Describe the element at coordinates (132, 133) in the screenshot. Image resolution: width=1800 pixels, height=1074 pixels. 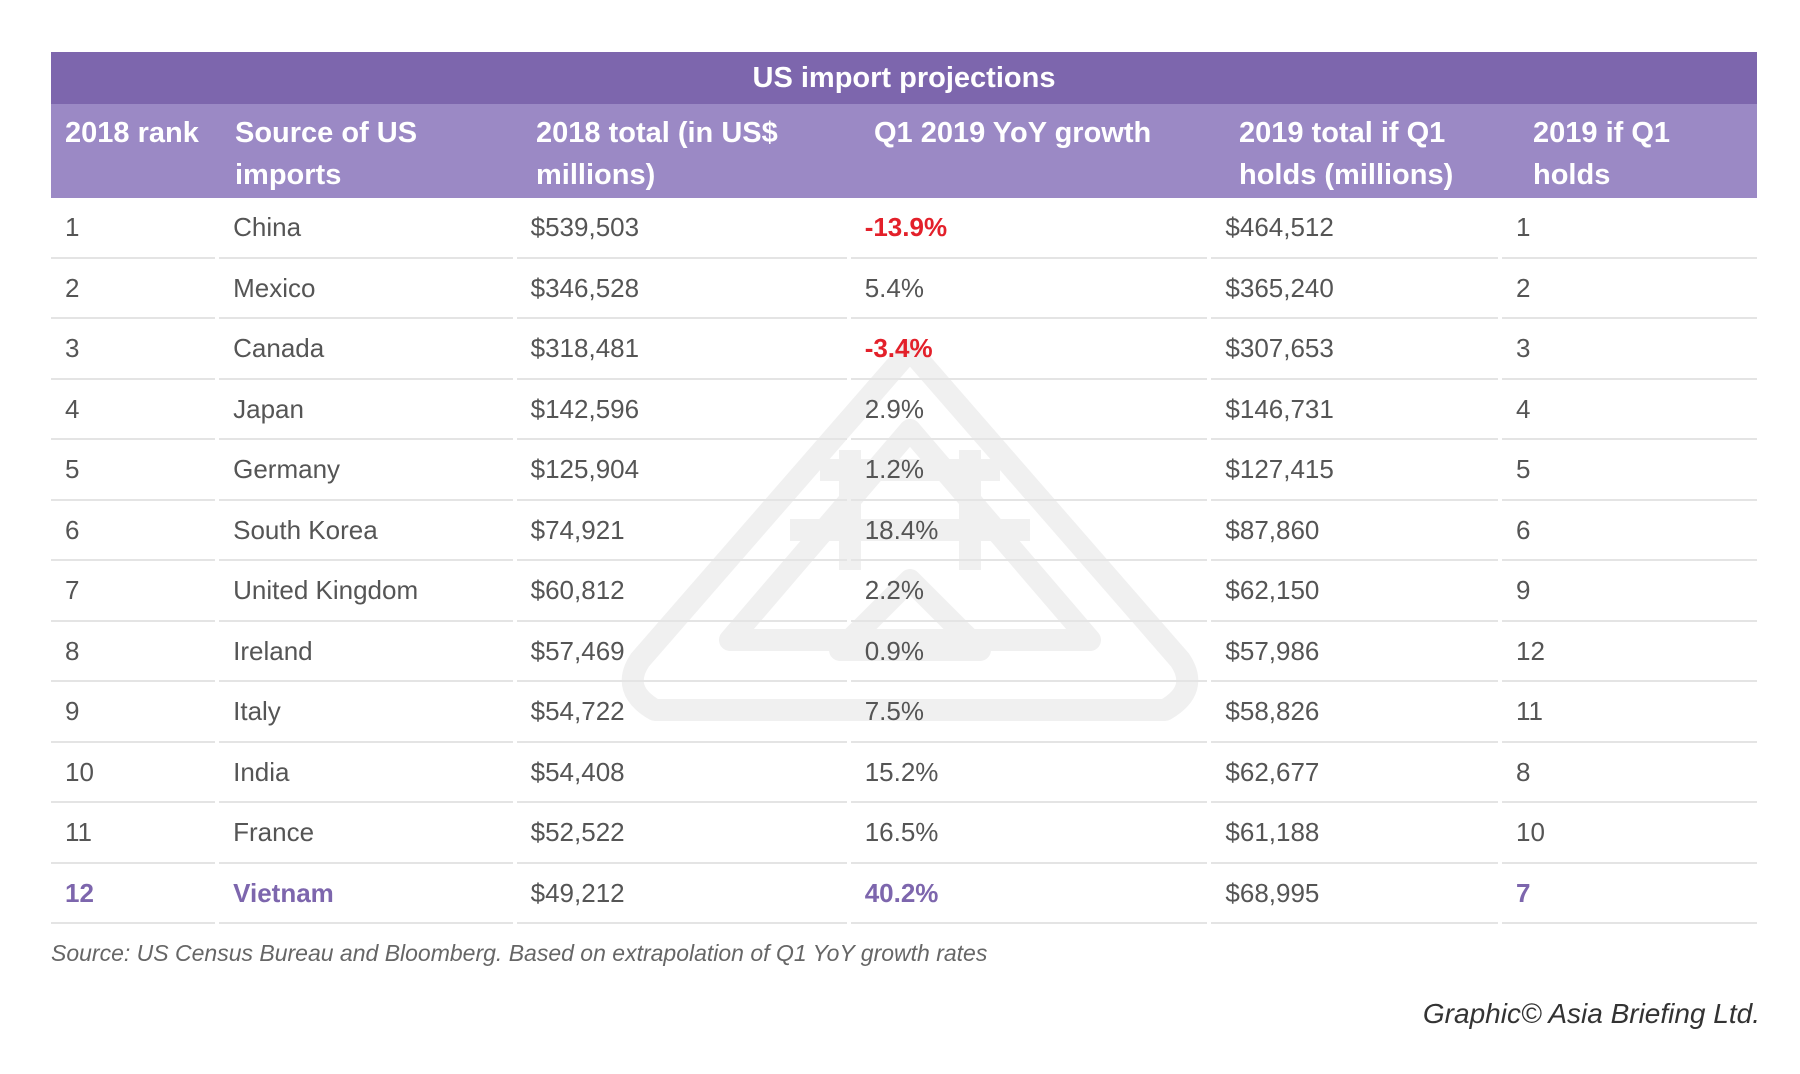
I see `header-2018-rank: 2018 rank` at that location.